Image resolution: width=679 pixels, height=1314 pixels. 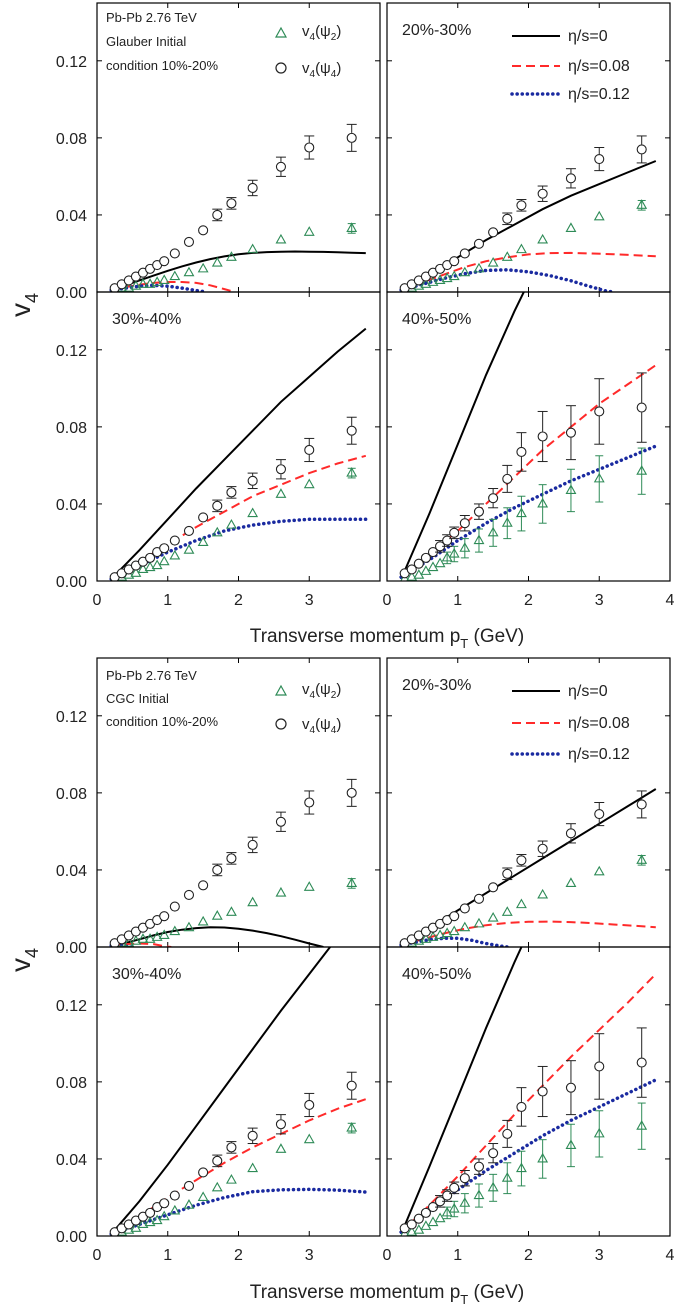 I want to click on plot-area, so click(x=528, y=867).